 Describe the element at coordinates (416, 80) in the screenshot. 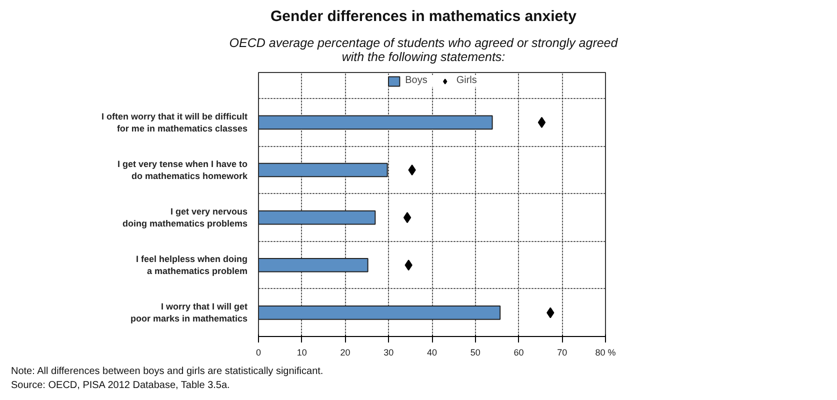

I see `legend-label: Boys` at that location.